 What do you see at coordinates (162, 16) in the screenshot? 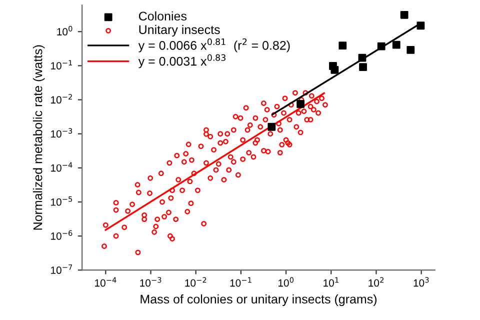
I see `legend-label: Colonies` at bounding box center [162, 16].